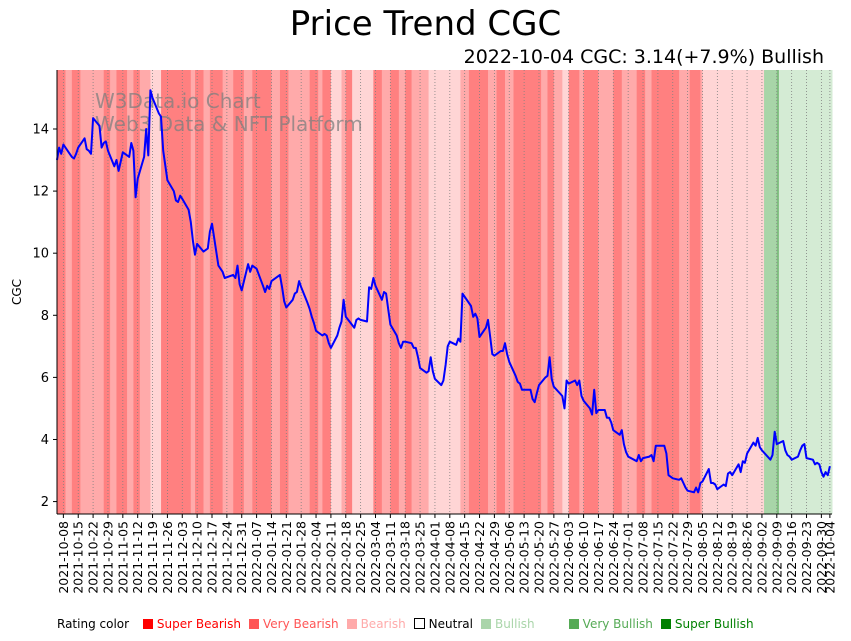 This screenshot has width=851, height=641. I want to click on x-tick-label: 2022-05-20, so click(538, 557).